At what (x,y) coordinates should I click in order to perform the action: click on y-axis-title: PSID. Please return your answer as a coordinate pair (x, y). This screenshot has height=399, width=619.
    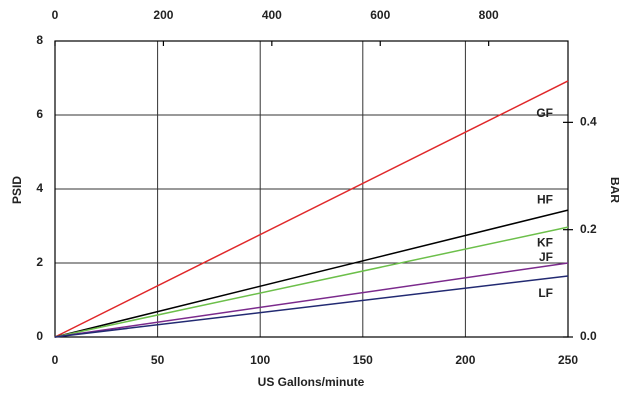
    Looking at the image, I should click on (17, 190).